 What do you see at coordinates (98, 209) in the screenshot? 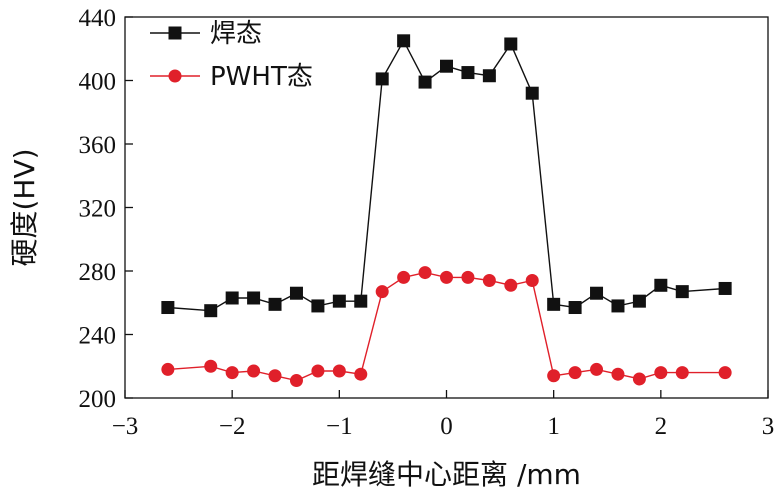
I see `y-tick-label: 320` at bounding box center [98, 209].